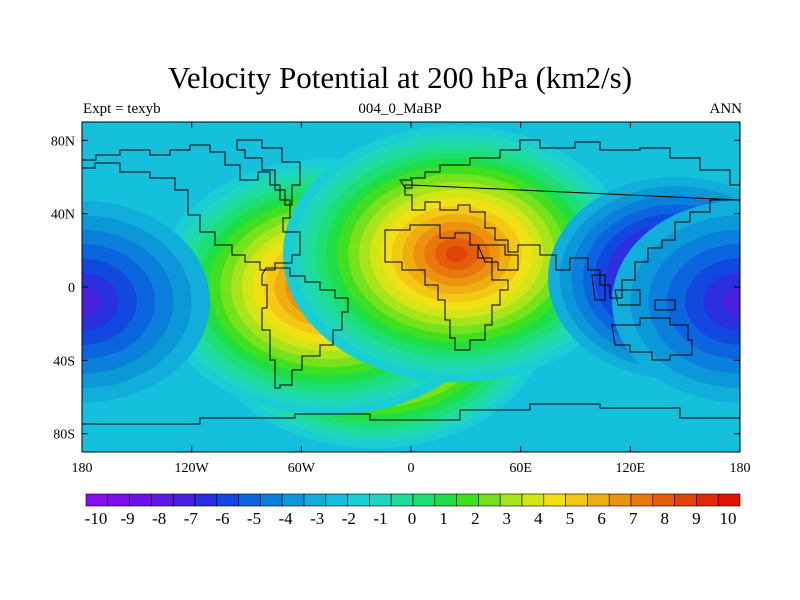 This screenshot has height=600, width=800. I want to click on colorbar-label: -1, so click(380, 518).